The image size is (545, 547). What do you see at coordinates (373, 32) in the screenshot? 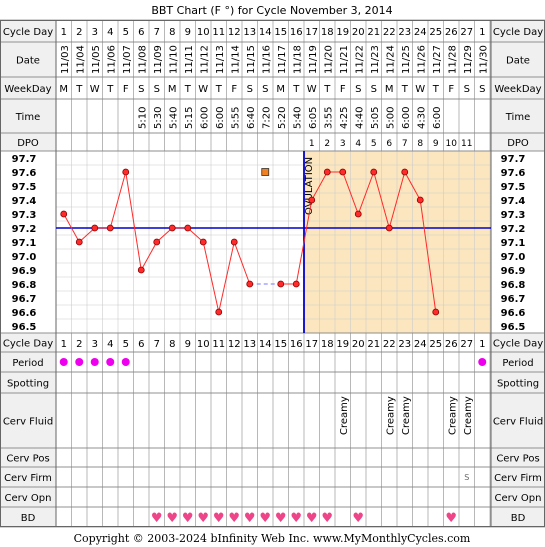
I see `cycle-day-cell: 21` at bounding box center [373, 32].